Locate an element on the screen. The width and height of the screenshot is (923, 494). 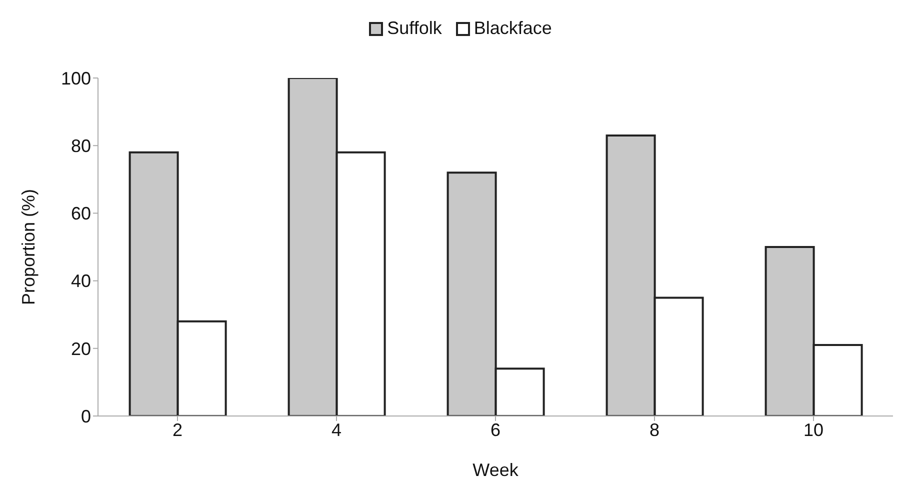
y-tick-label: 40 is located at coordinates (80, 281).